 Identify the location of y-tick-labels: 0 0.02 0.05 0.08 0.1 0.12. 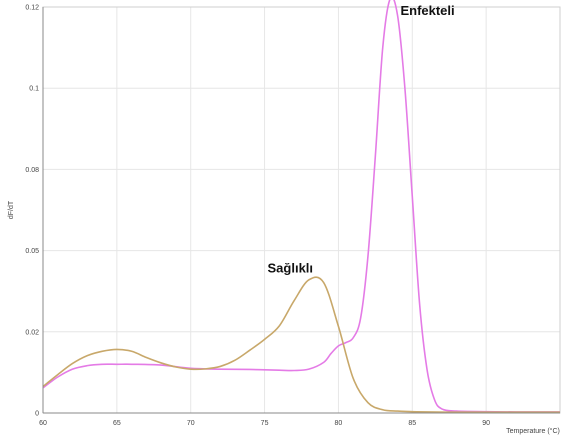
(32, 211).